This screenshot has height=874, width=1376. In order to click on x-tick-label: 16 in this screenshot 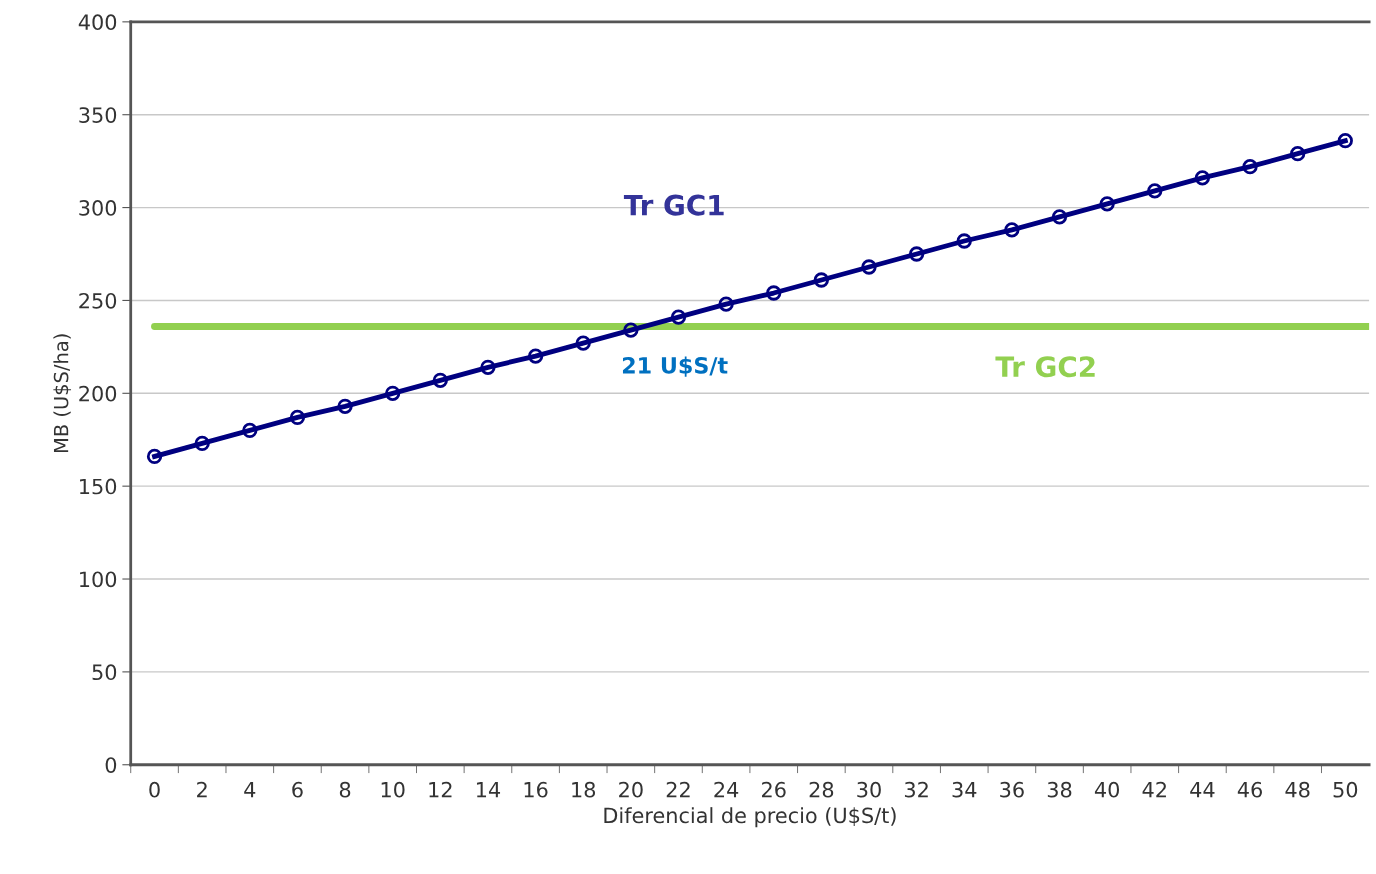, I will do `click(536, 789)`.